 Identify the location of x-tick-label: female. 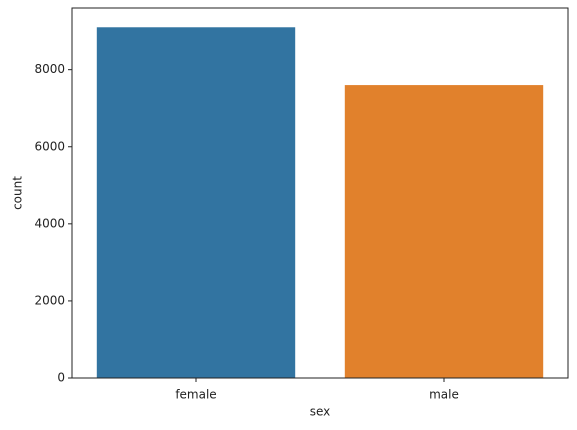
(195, 395).